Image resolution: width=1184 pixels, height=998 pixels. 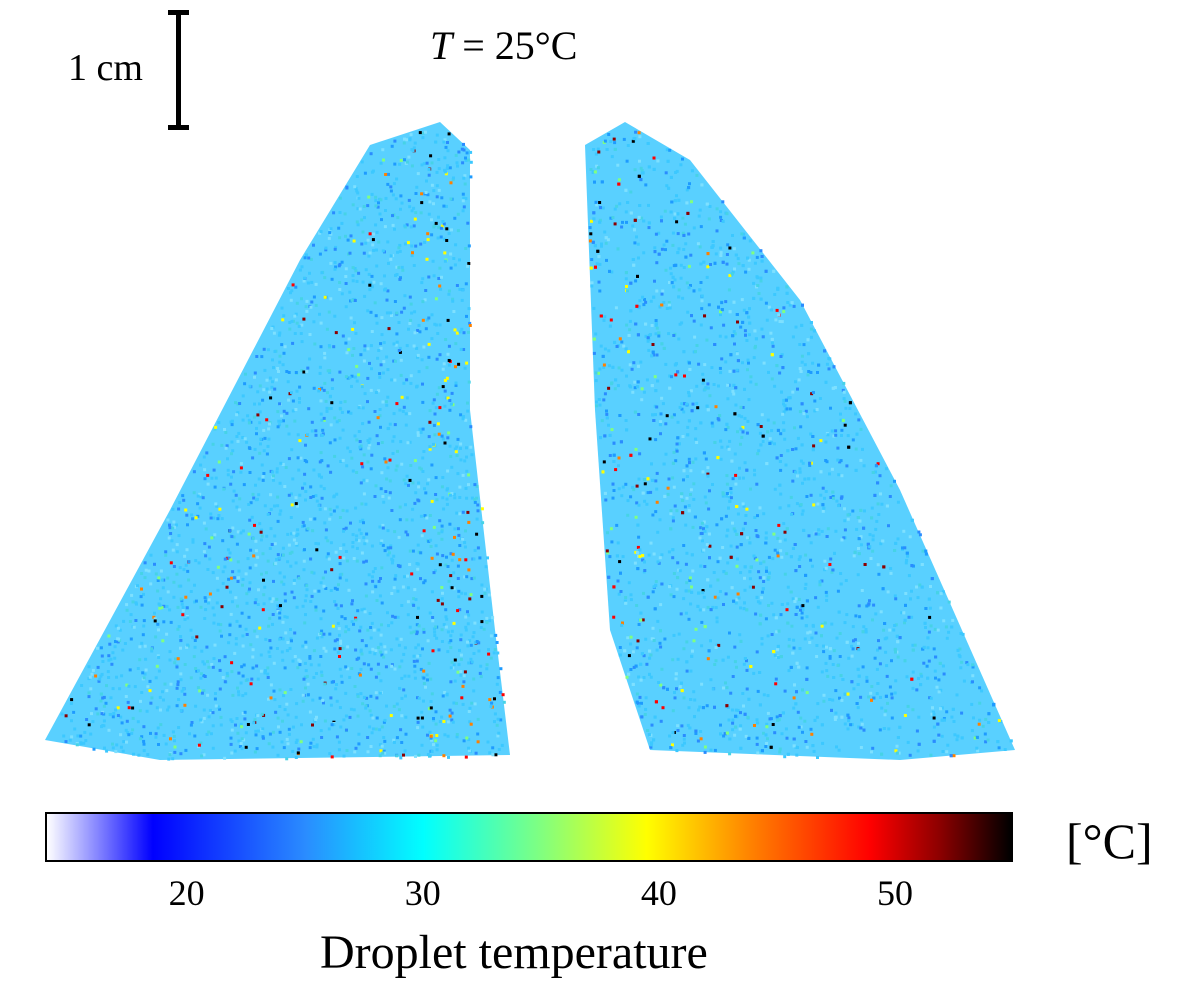 I want to click on colorbar-tick-40: 40, so click(x=658, y=893).